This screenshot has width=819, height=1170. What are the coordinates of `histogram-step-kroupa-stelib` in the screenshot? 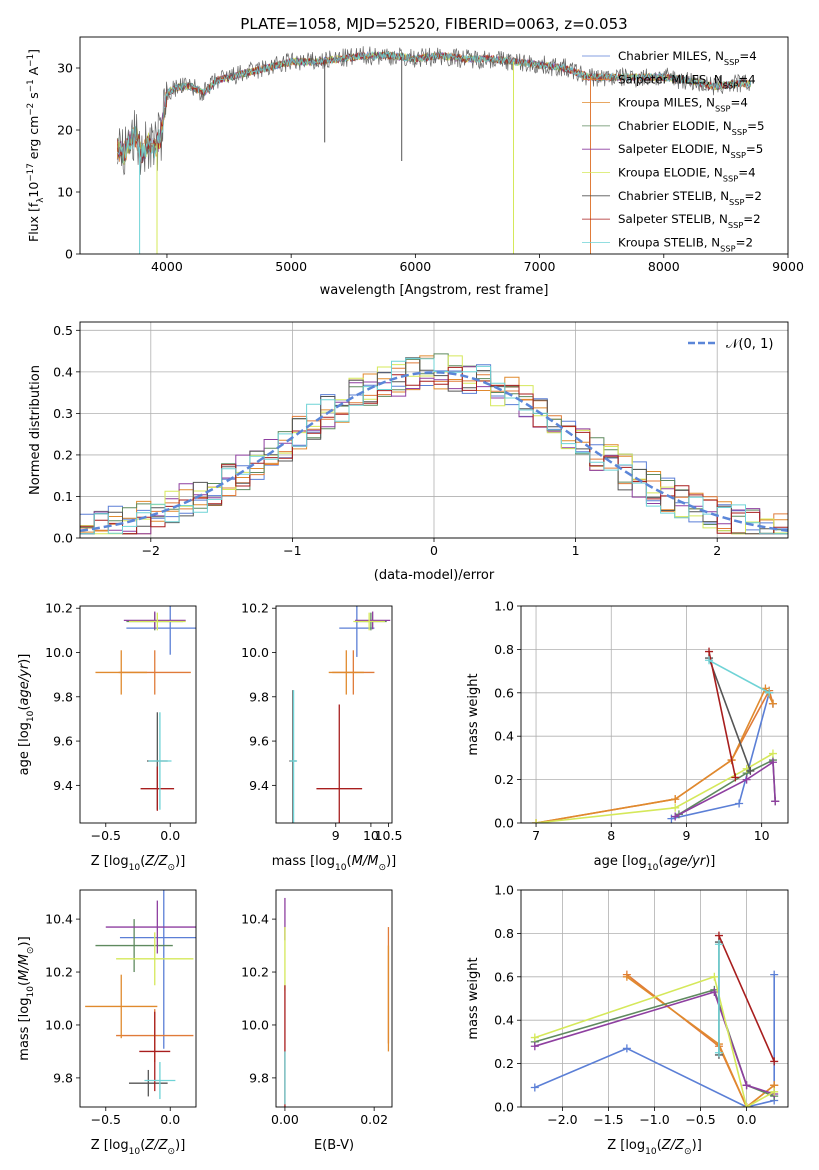 It's located at (434, 446).